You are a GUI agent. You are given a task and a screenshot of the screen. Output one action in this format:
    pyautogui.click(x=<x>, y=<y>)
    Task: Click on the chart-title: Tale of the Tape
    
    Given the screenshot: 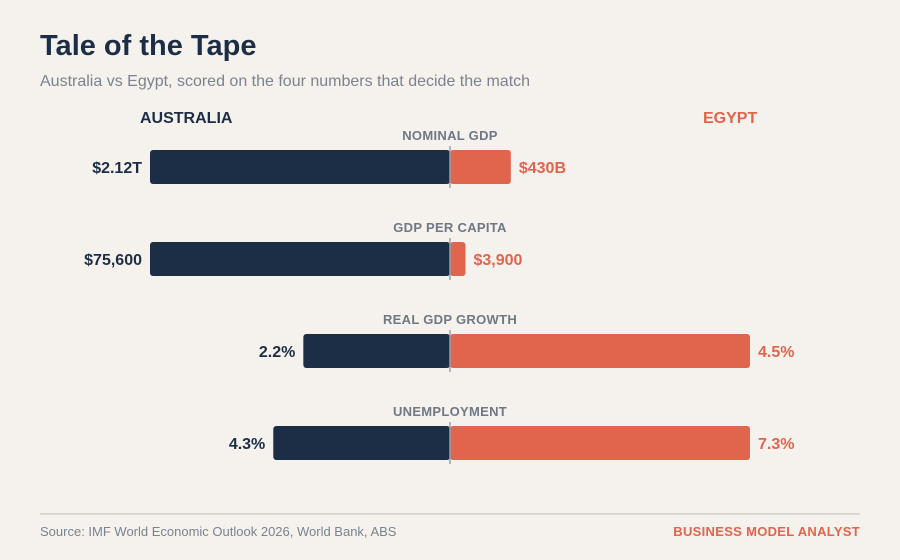 What is the action you would take?
    pyautogui.click(x=148, y=46)
    